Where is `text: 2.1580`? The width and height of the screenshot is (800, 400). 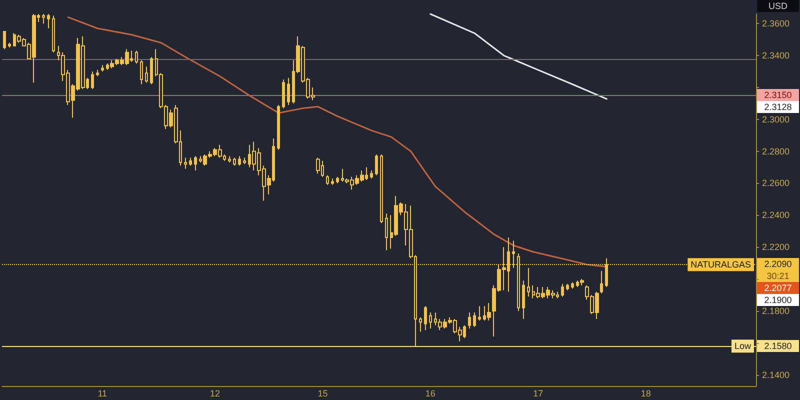
text: 2.1580 is located at coordinates (778, 346).